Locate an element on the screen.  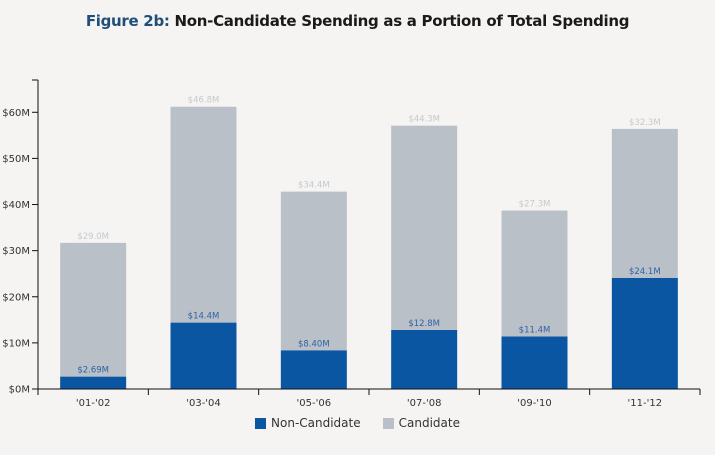
data-label-candidate: $32.3M is located at coordinates (645, 123).